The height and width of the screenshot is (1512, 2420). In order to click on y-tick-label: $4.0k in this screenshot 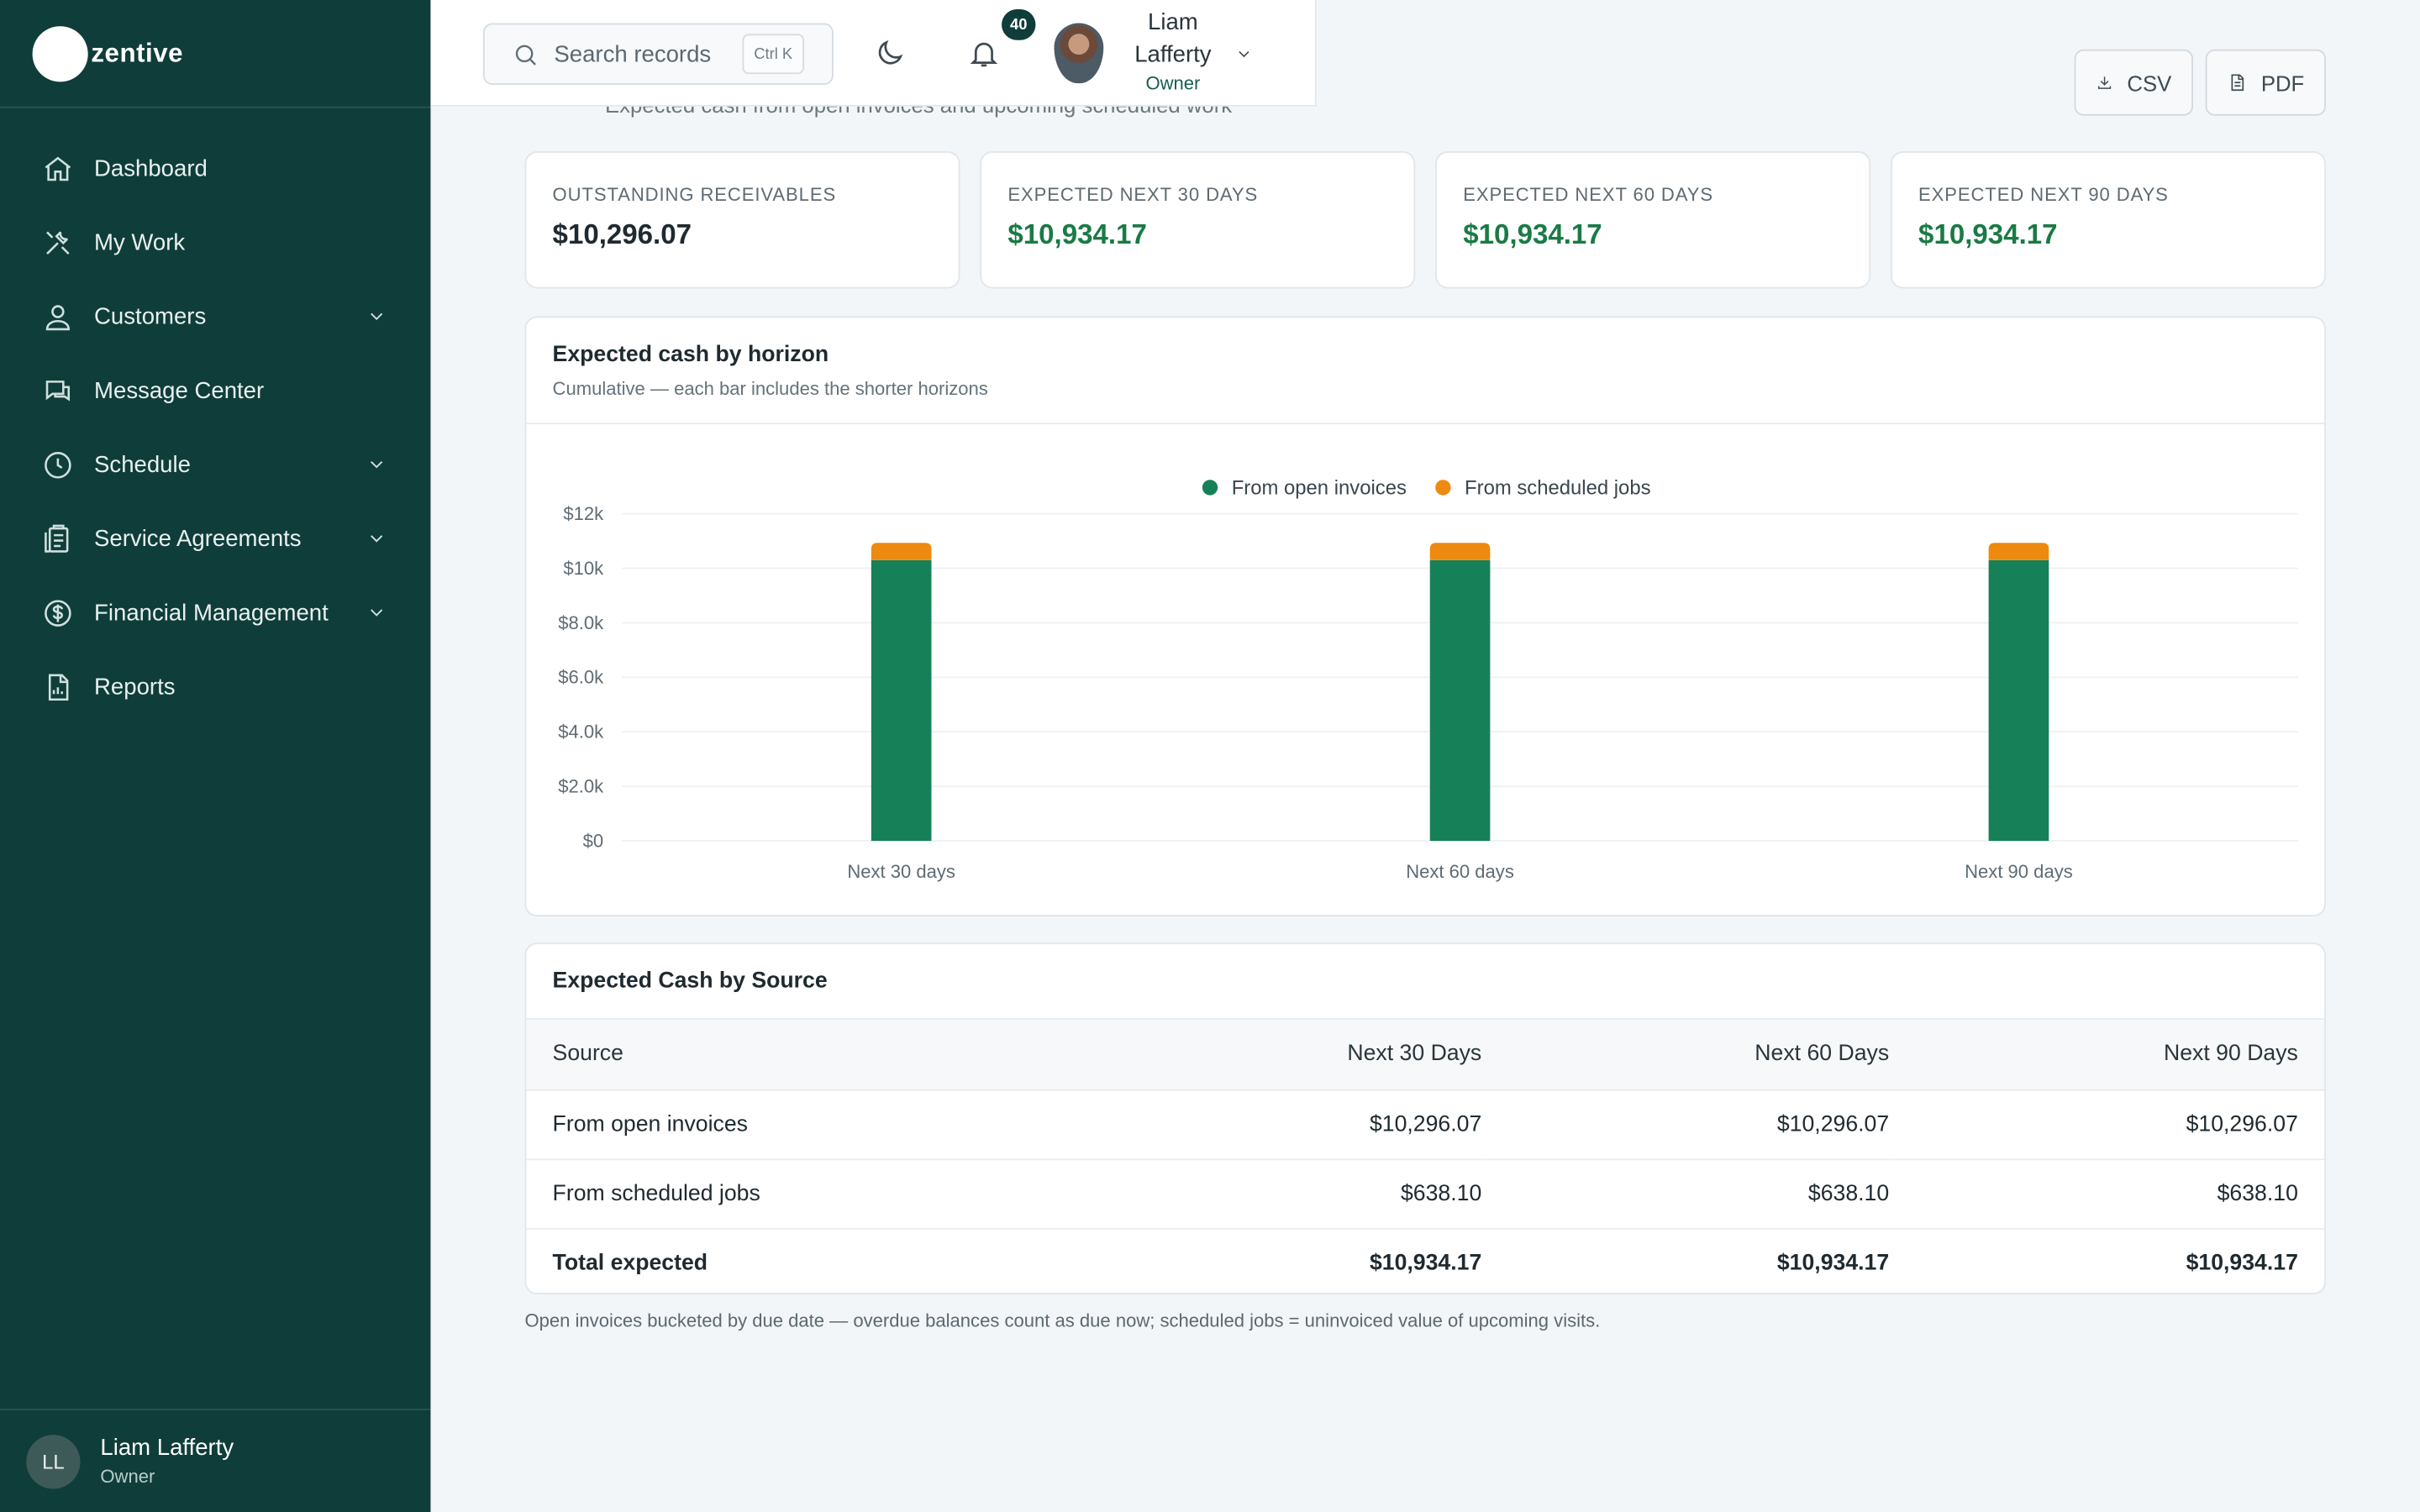, I will do `click(581, 732)`.